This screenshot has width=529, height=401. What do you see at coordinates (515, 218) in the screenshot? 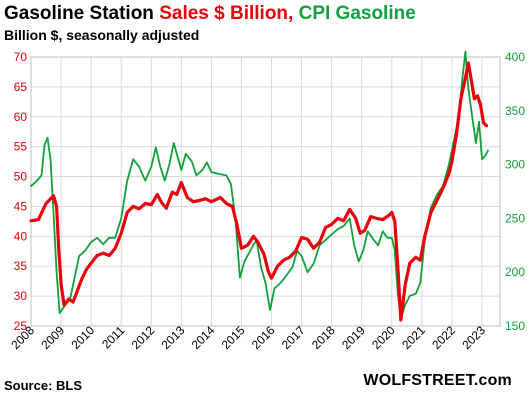
I see `right-tick-label: 250` at bounding box center [515, 218].